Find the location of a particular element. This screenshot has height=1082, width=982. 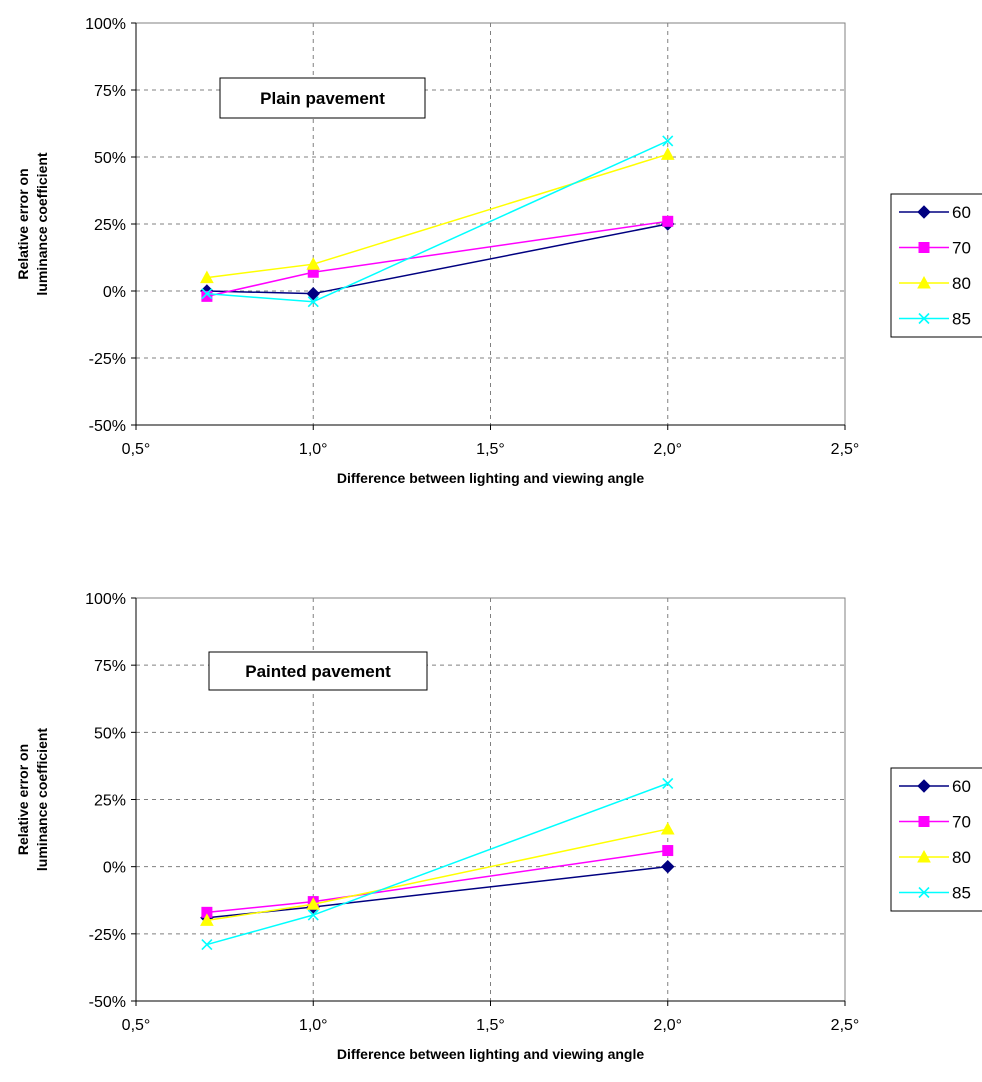

annotation-label: Plain pavement is located at coordinates (322, 98).